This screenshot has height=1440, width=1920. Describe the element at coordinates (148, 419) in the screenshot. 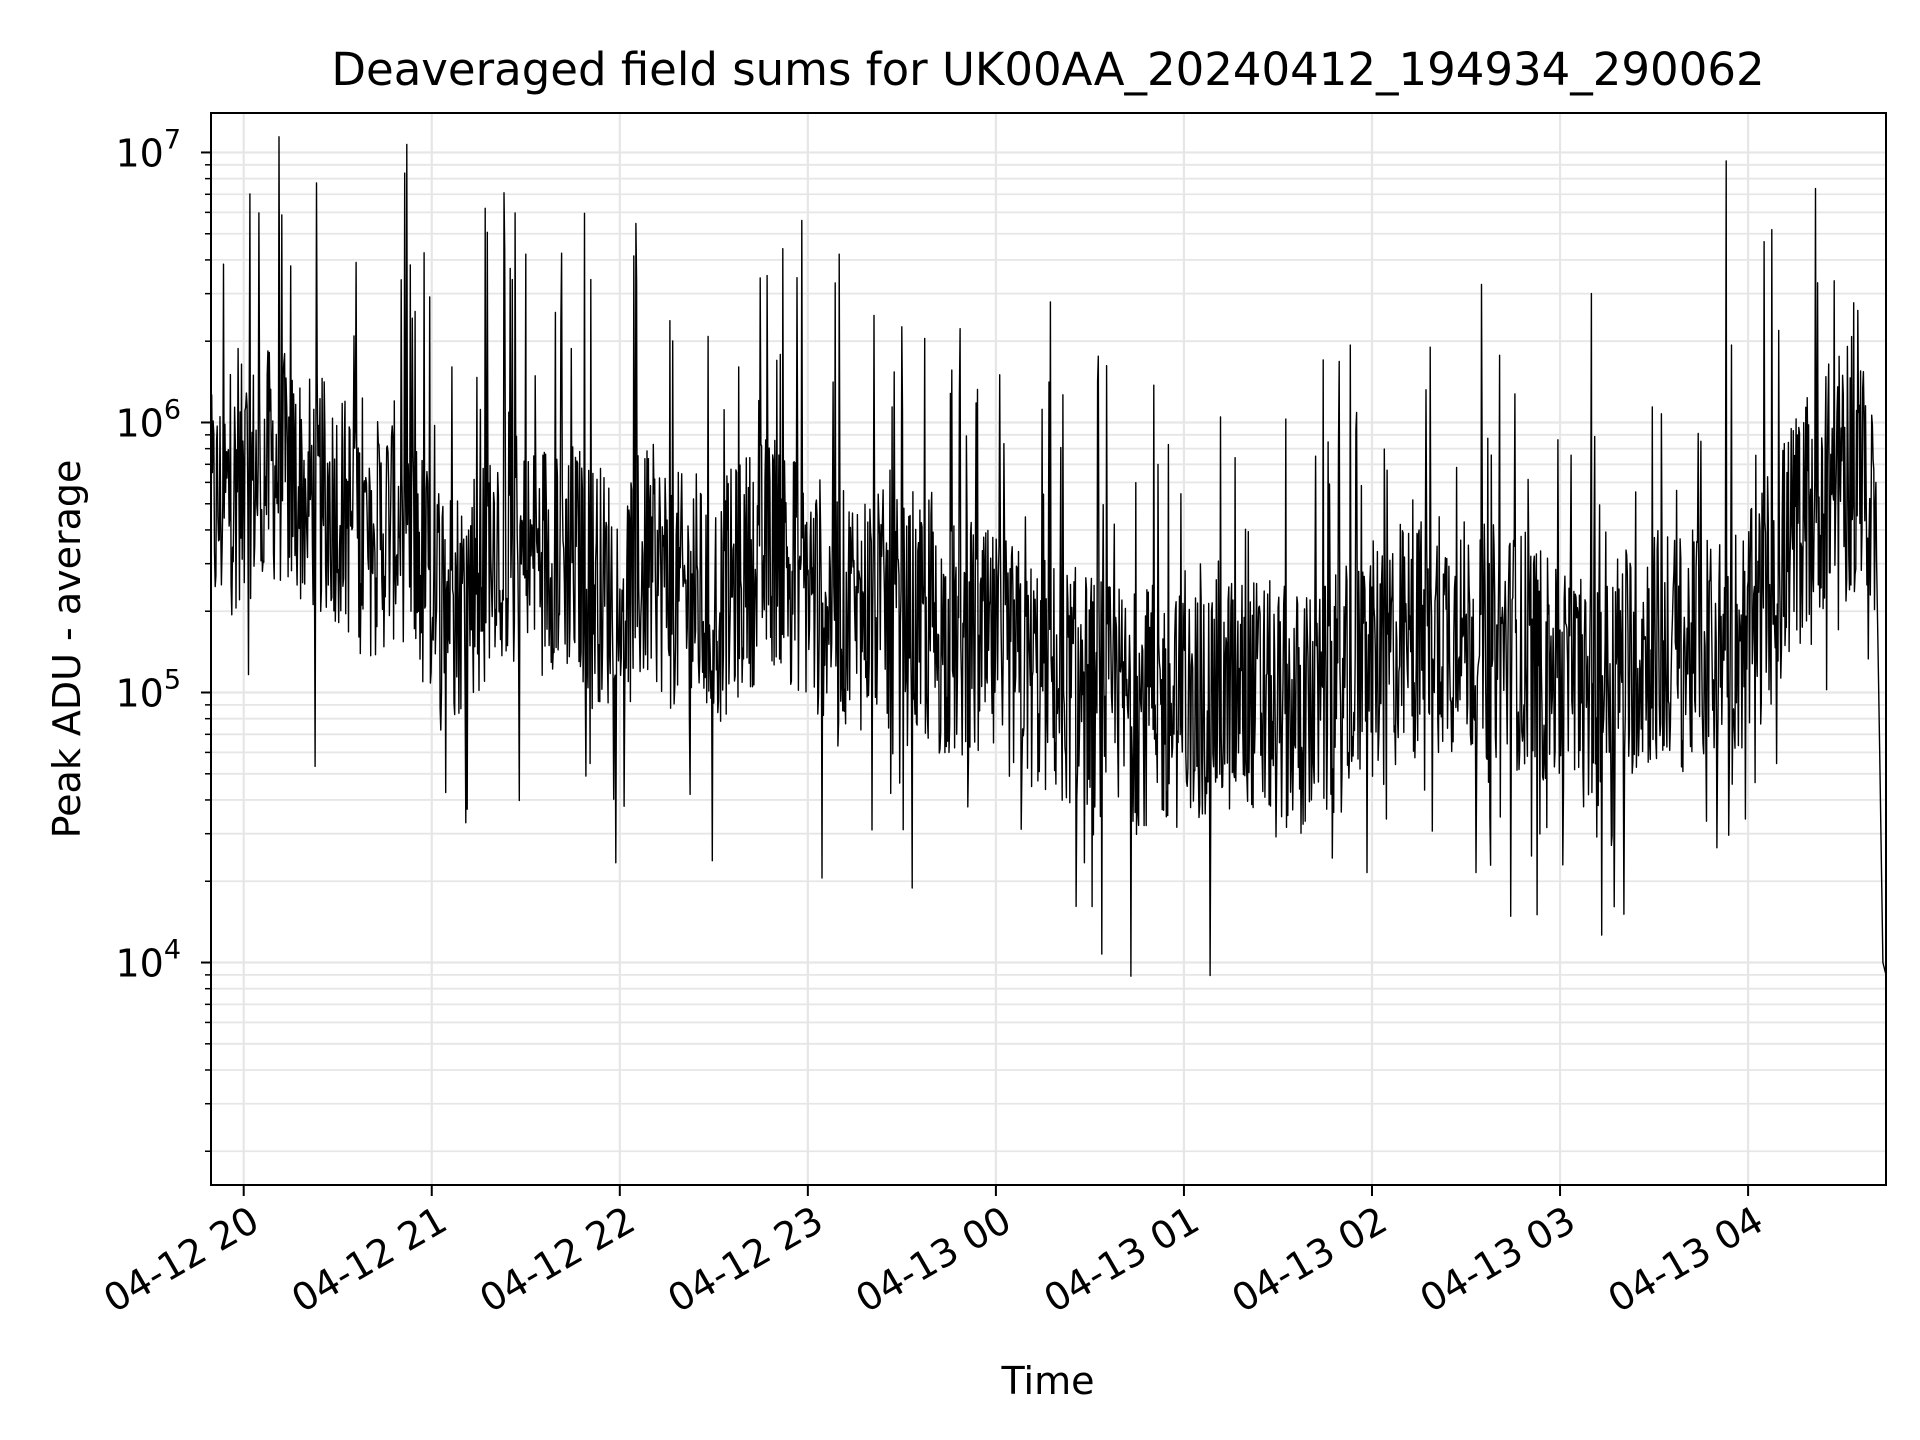

I see `y-tick-label: 10⁶` at that location.